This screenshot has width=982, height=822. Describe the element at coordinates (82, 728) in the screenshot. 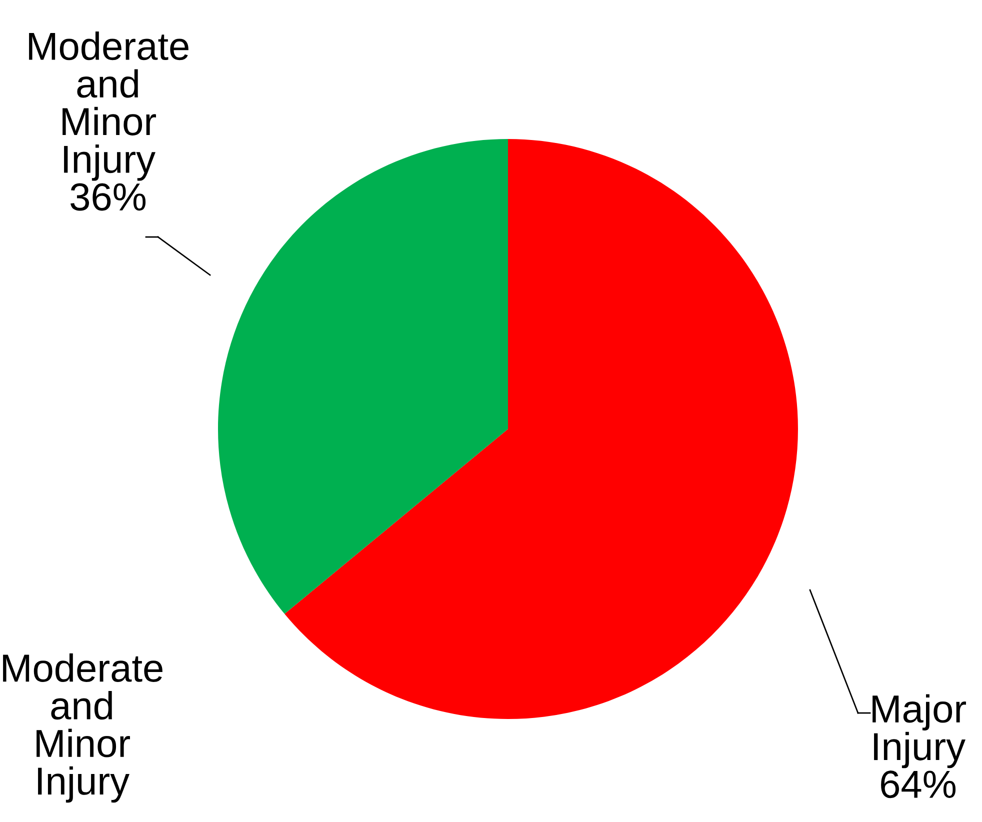

I see `text: Moderate and Minor Injury` at that location.